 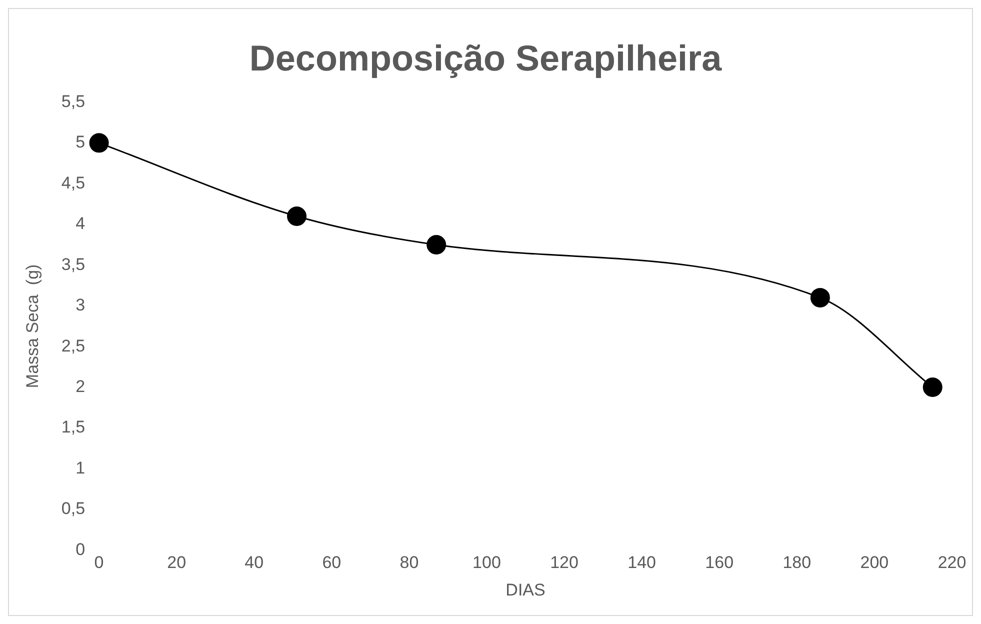 I want to click on x-tick-label: 80, so click(x=409, y=562).